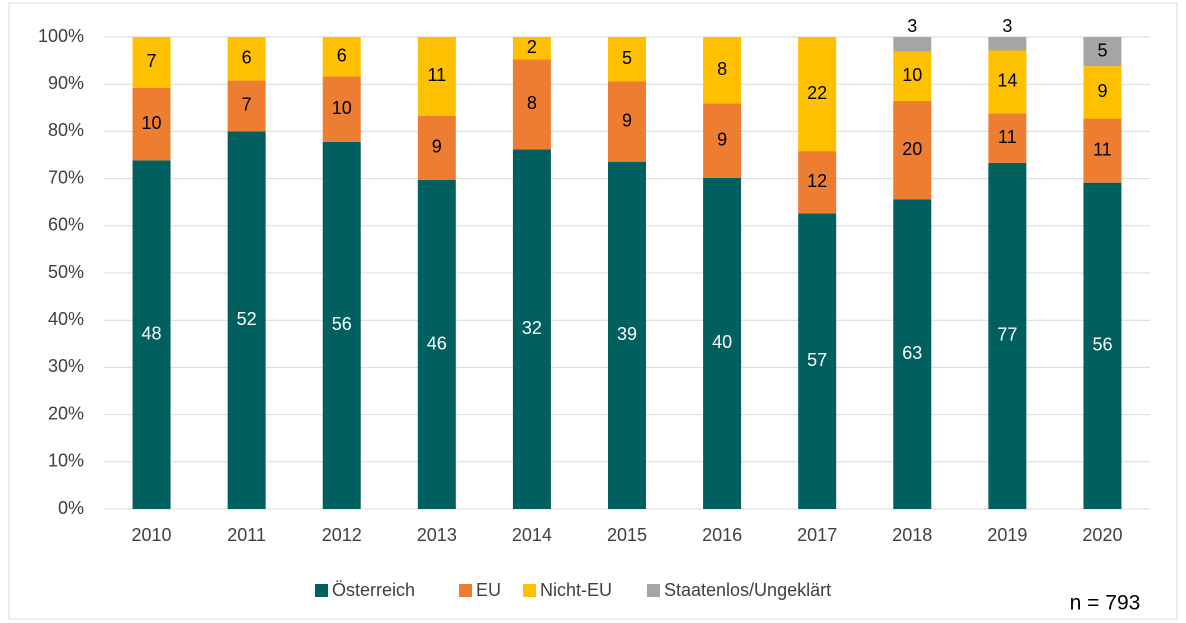 This screenshot has height=623, width=1186. I want to click on y-tick-label: 60%, so click(66, 225).